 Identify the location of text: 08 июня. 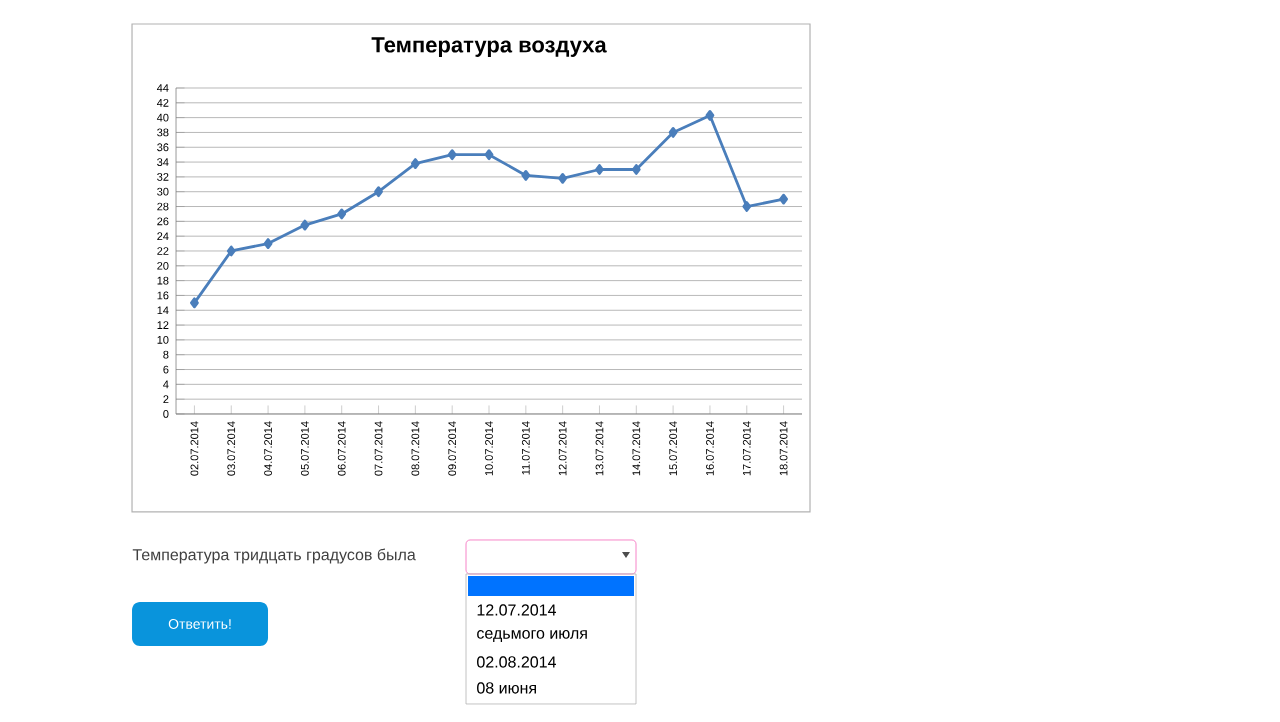
(506, 688).